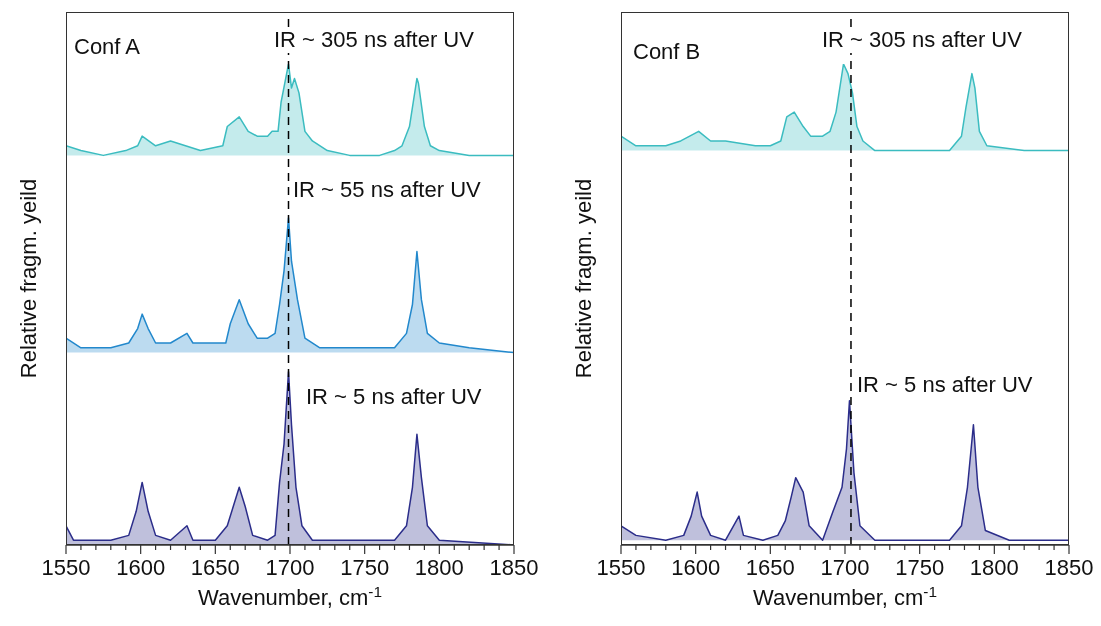 The height and width of the screenshot is (626, 1101). Describe the element at coordinates (386, 190) in the screenshot. I see `annotation: IR ~ 55 ns after UV` at that location.